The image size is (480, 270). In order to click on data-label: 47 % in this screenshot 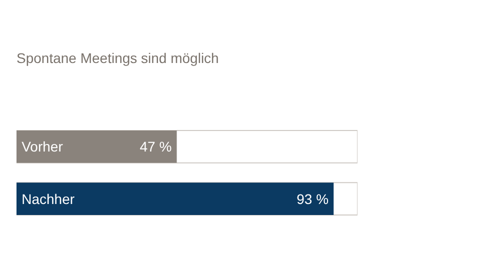, I will do `click(156, 146)`.